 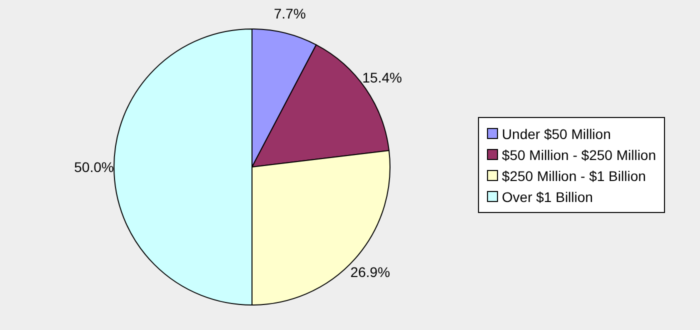 I want to click on legend-label: $250 Million - $1 Billion, so click(x=574, y=176).